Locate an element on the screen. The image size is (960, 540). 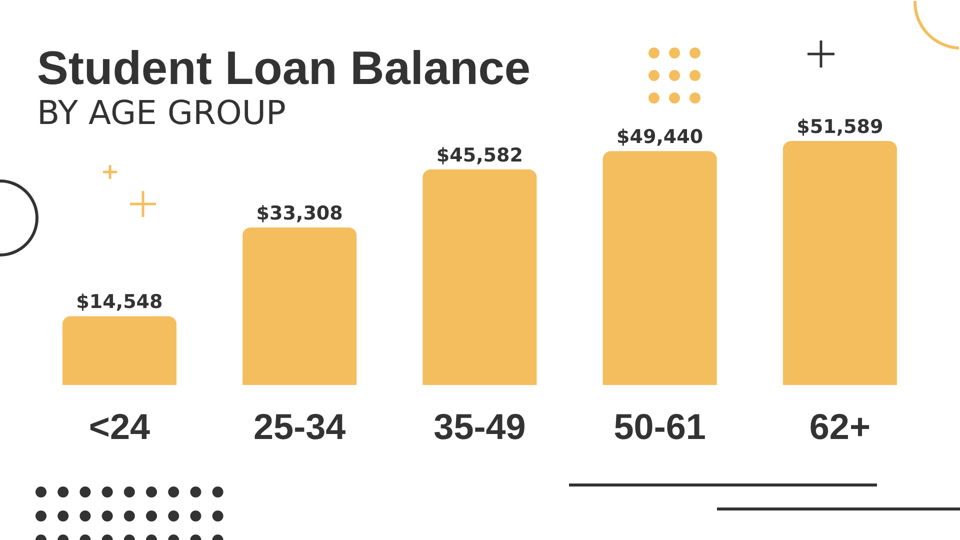
x-tick-label: 50-61 is located at coordinates (660, 426).